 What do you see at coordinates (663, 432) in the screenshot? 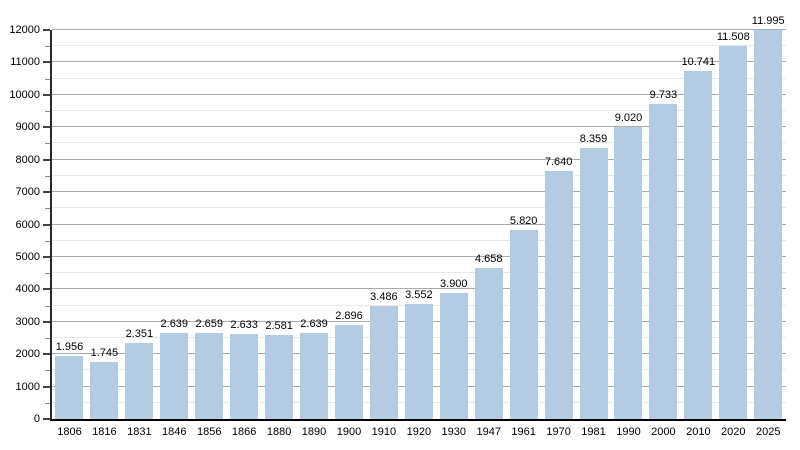
I see `x-axis-year-label: 2000` at bounding box center [663, 432].